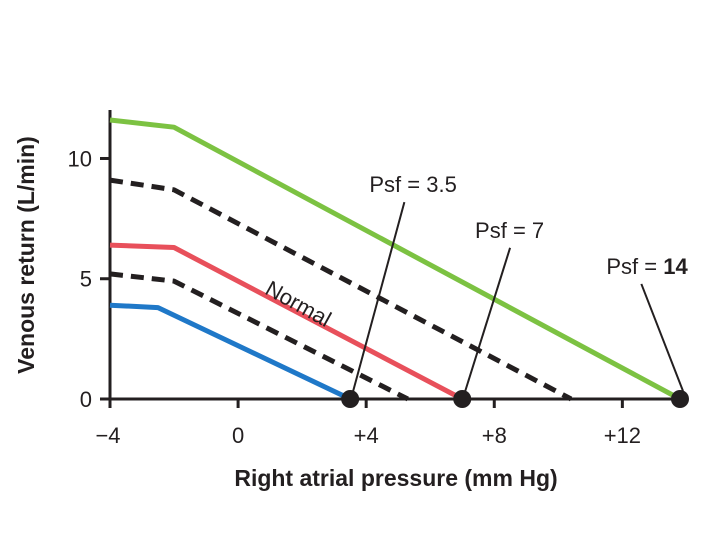 The image size is (720, 545). Describe the element at coordinates (80, 158) in the screenshot. I see `y-tick-label: 10` at that location.